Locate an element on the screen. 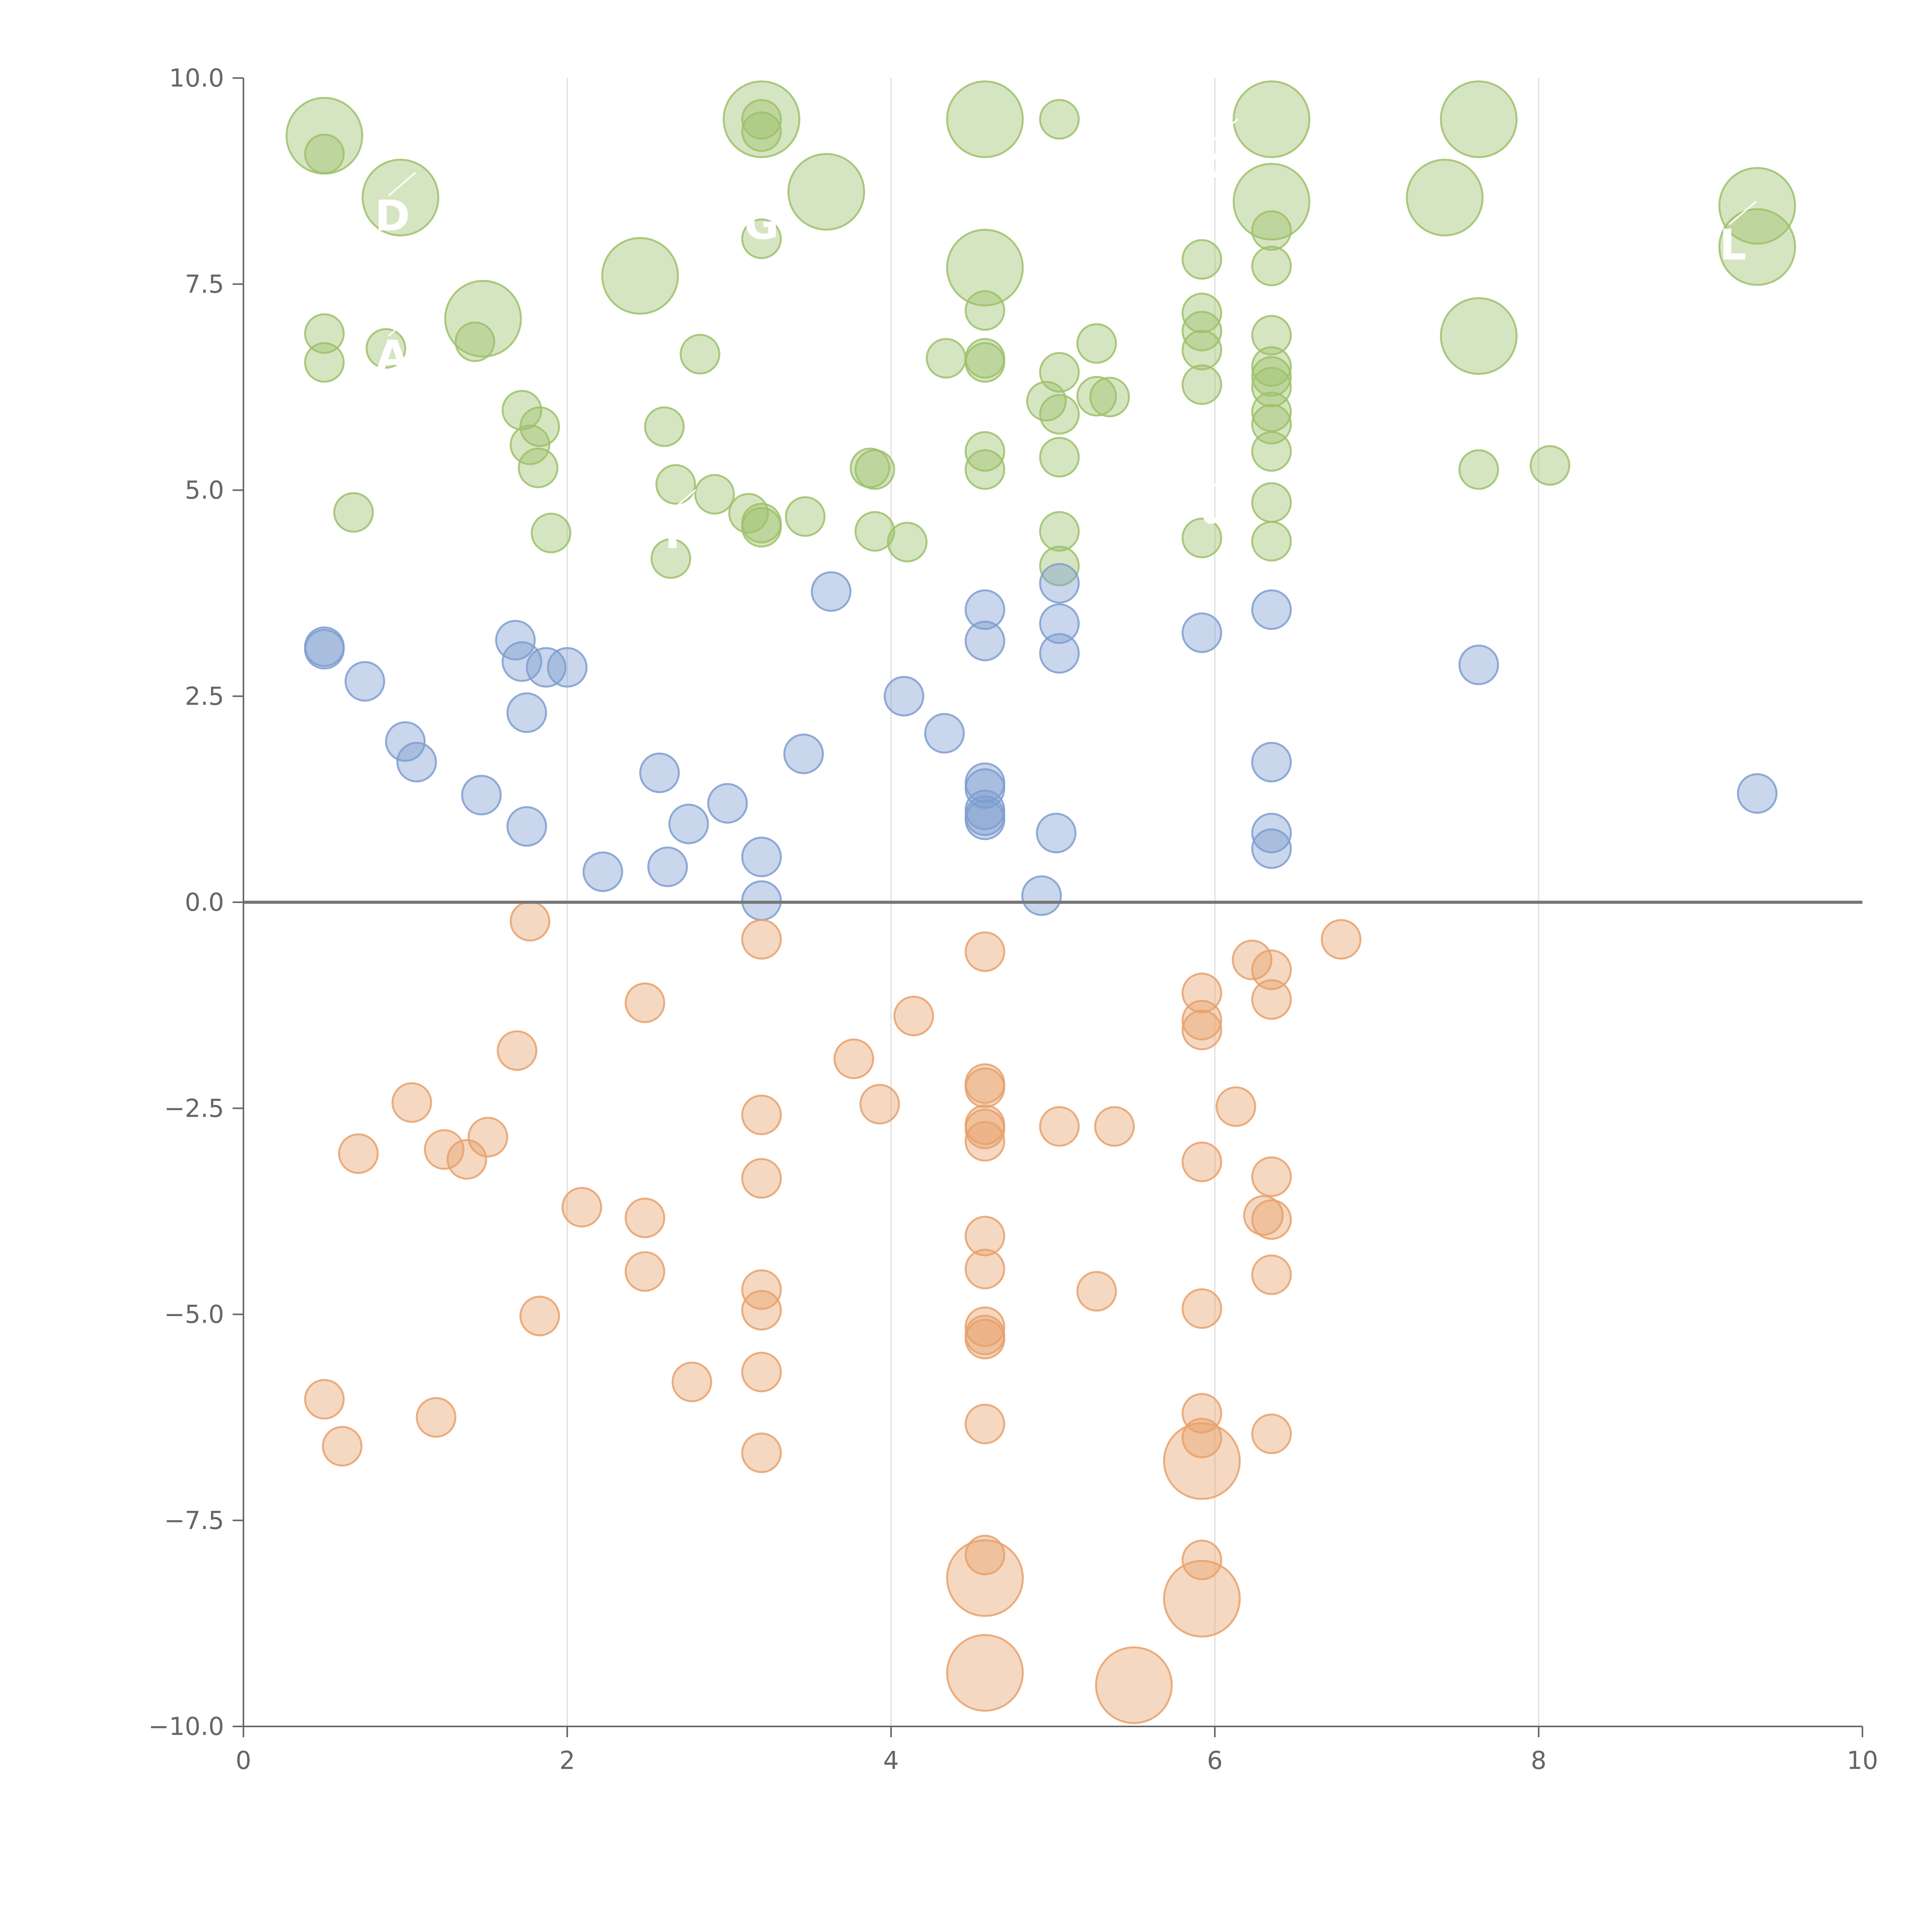 This screenshot has height=1932, width=1932. point-label: u is located at coordinates (1215, 509).